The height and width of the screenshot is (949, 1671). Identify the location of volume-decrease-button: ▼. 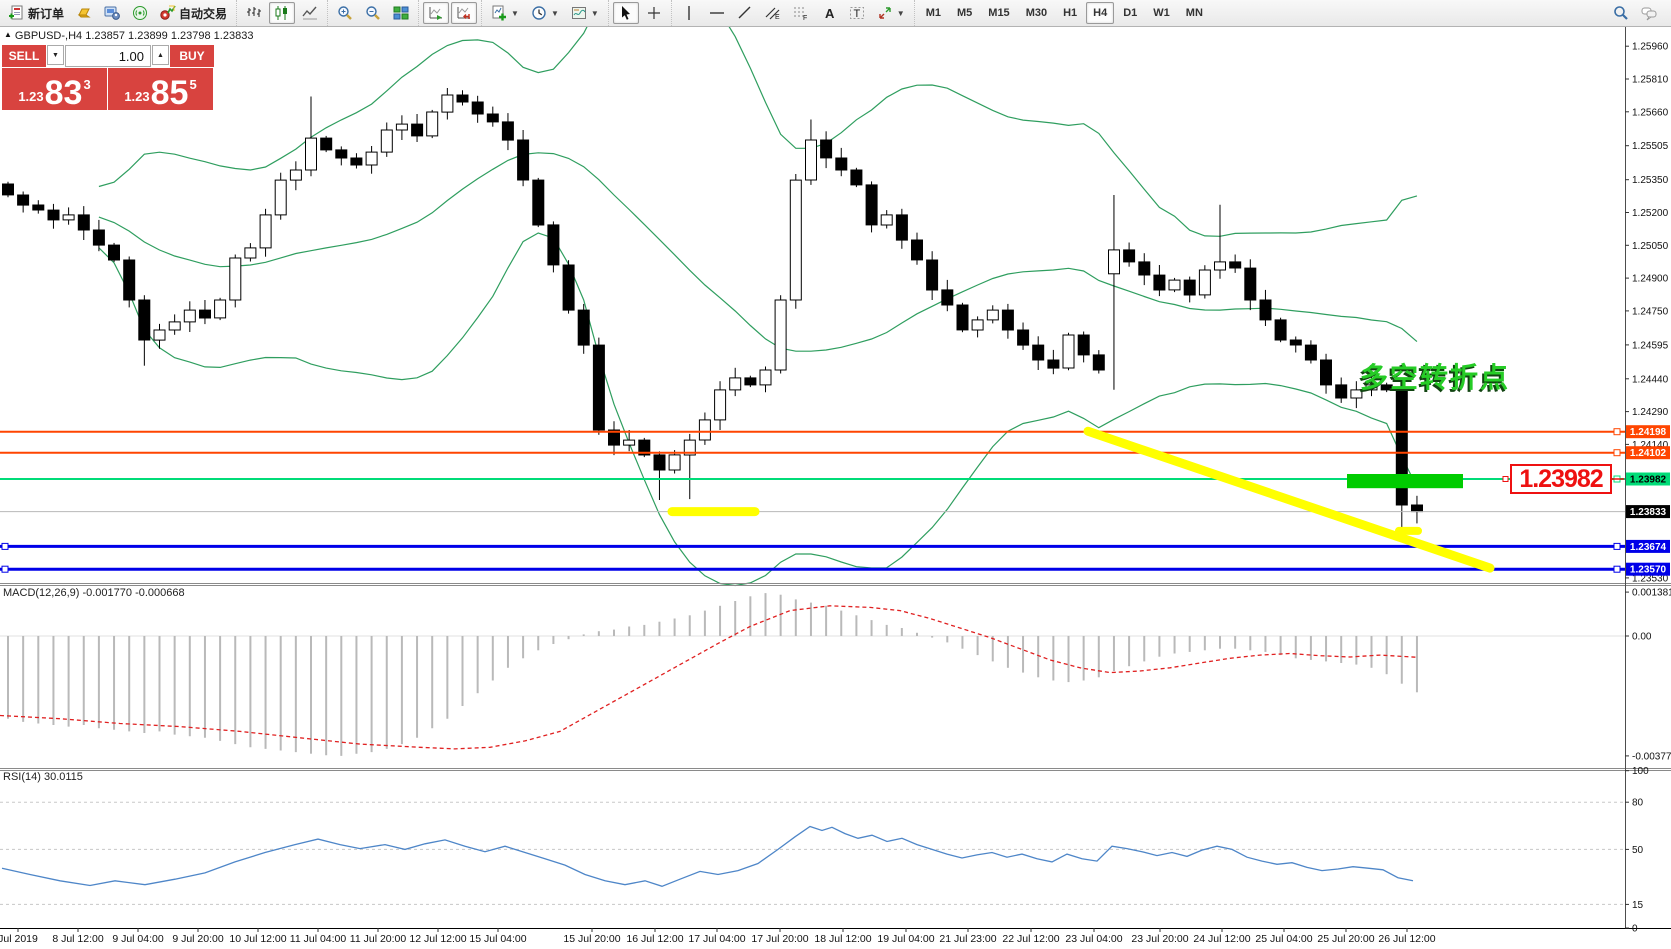
(55, 55).